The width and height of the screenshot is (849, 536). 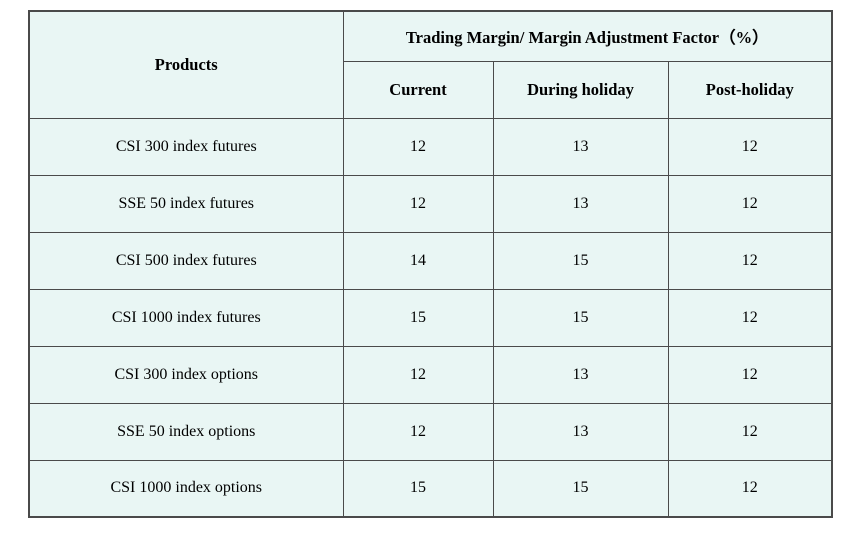 I want to click on value-cell: 14, so click(x=418, y=260).